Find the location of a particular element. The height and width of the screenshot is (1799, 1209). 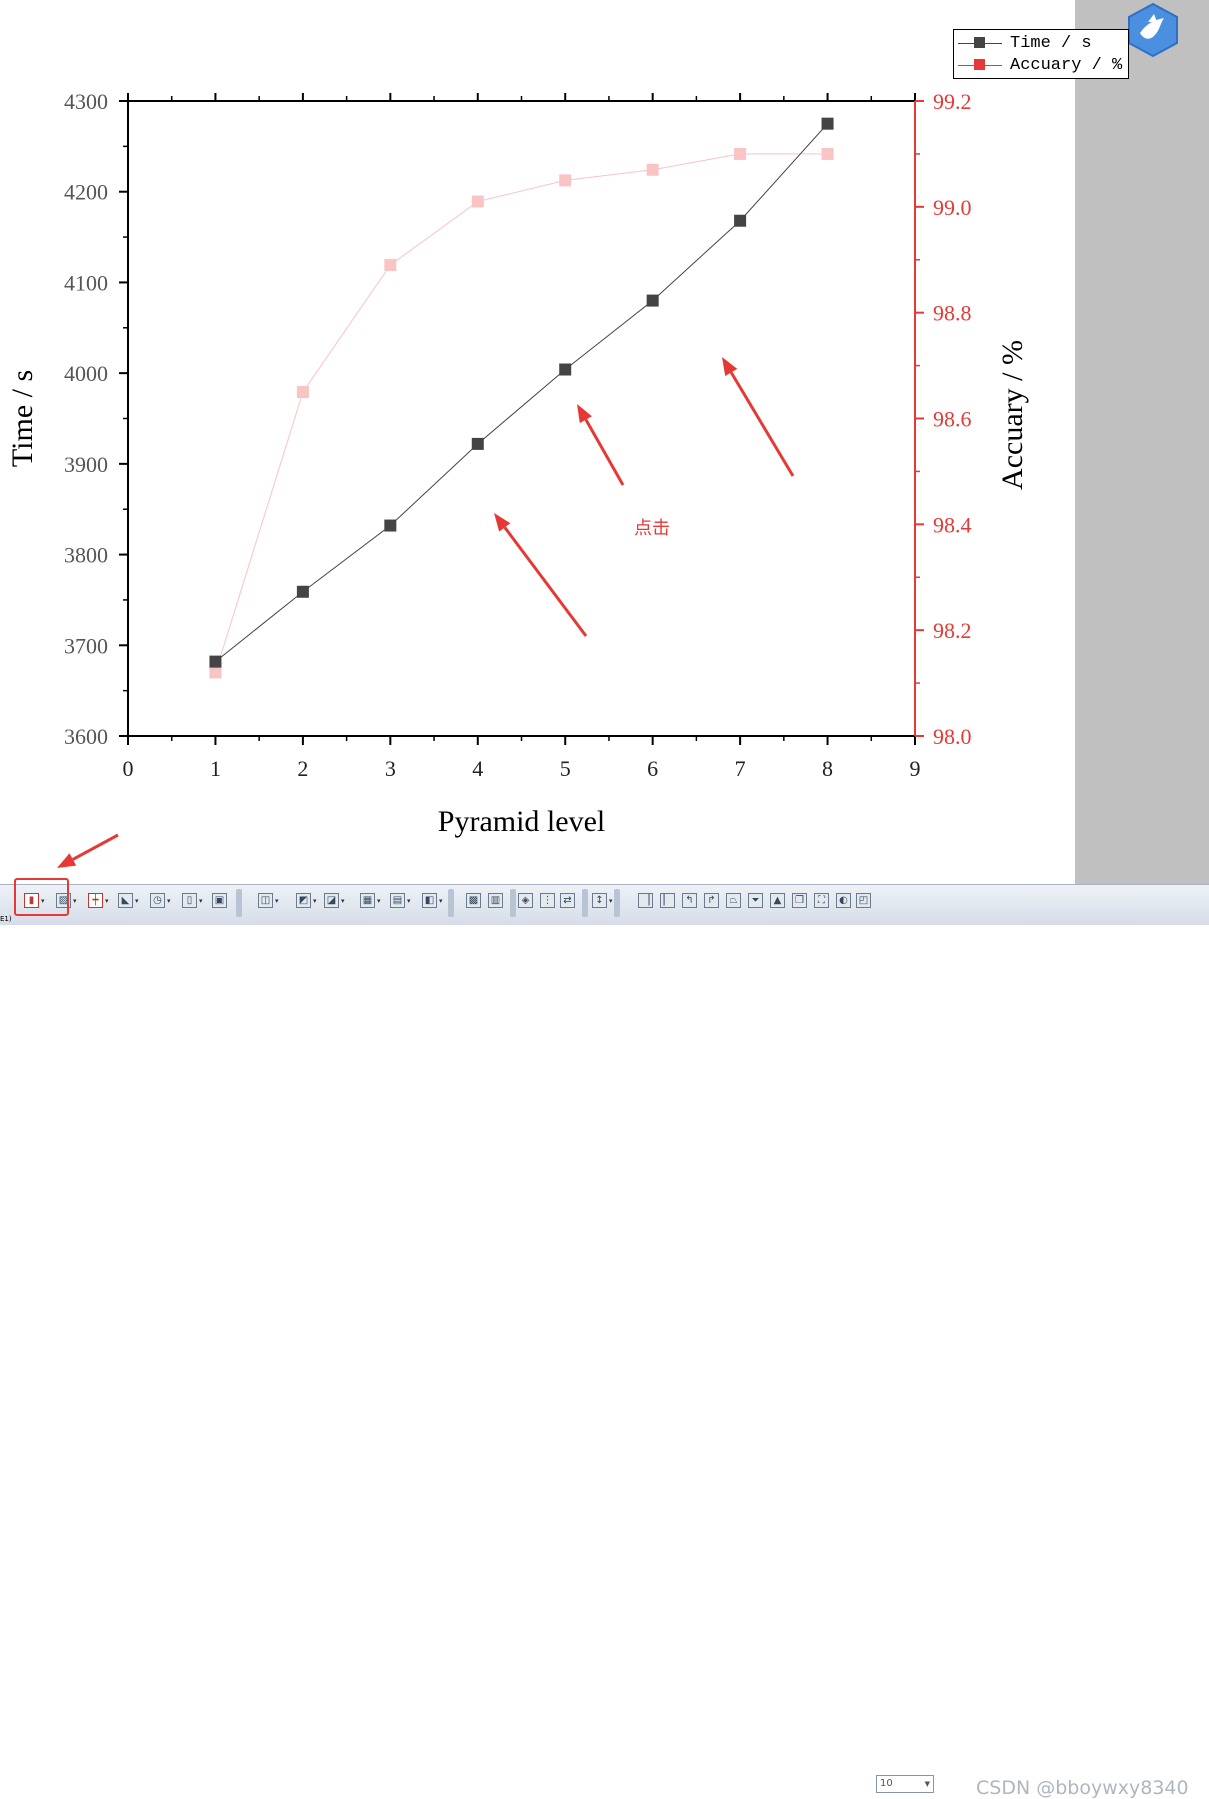

y-right-tick-label: 98.6 is located at coordinates (952, 419).